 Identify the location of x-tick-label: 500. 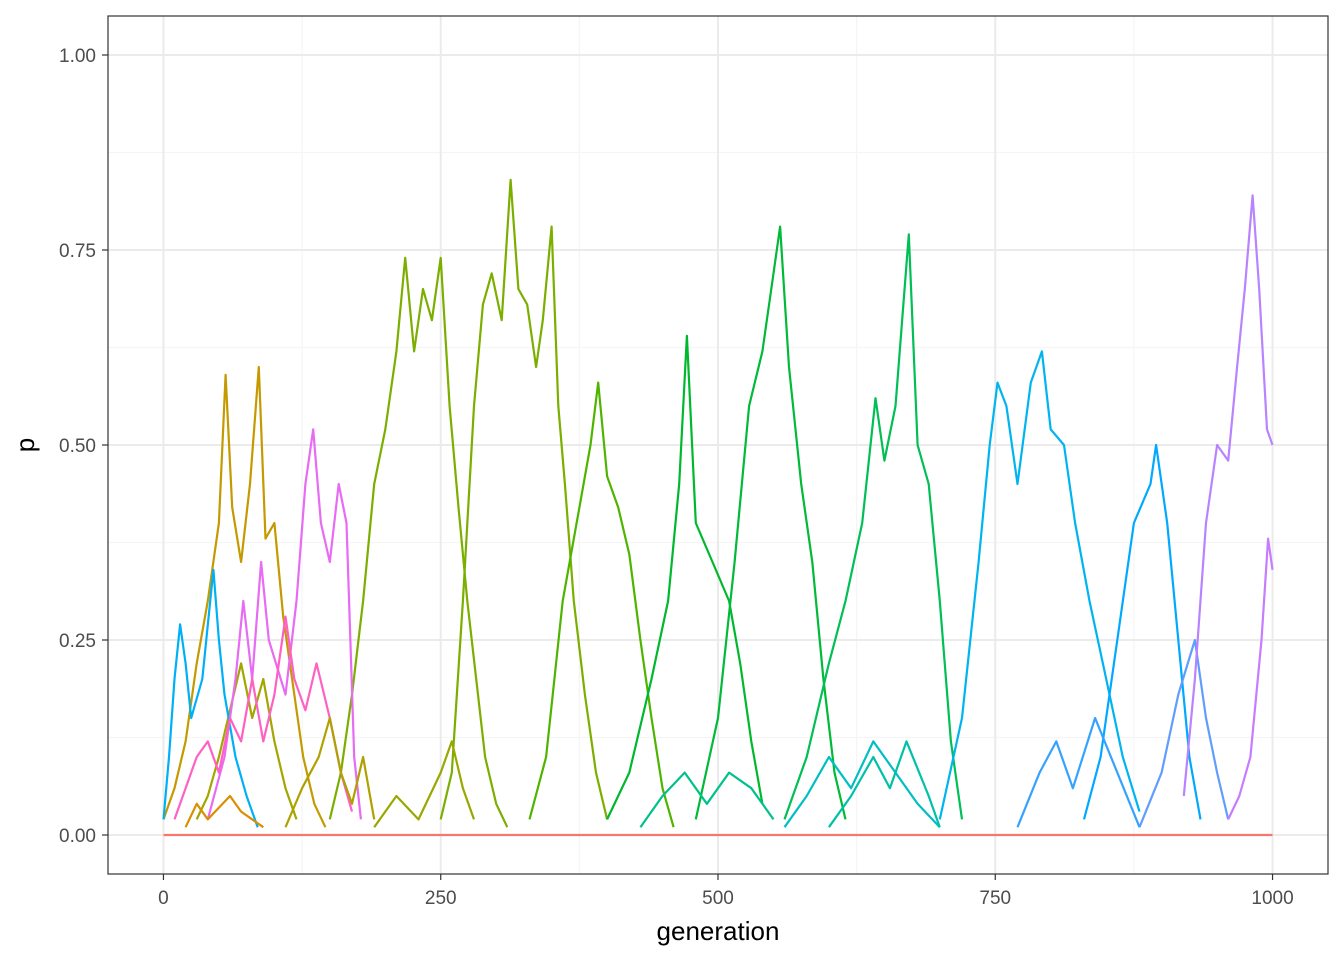
(718, 898).